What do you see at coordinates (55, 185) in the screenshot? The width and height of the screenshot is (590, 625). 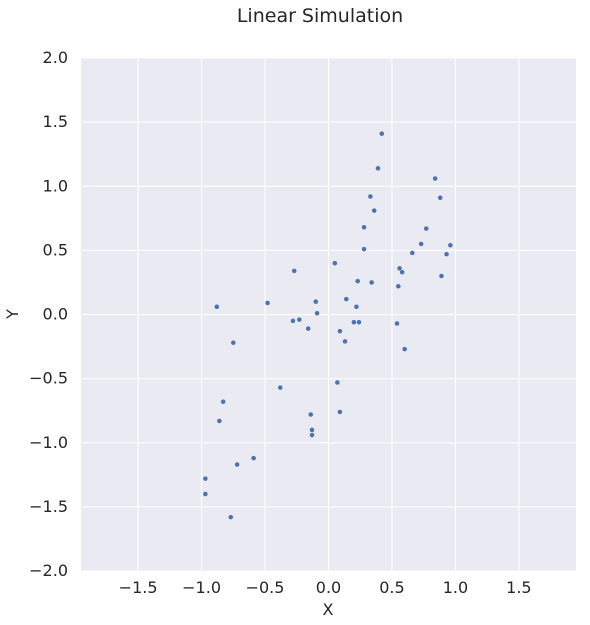 I see `y-tick-label: 1.0` at bounding box center [55, 185].